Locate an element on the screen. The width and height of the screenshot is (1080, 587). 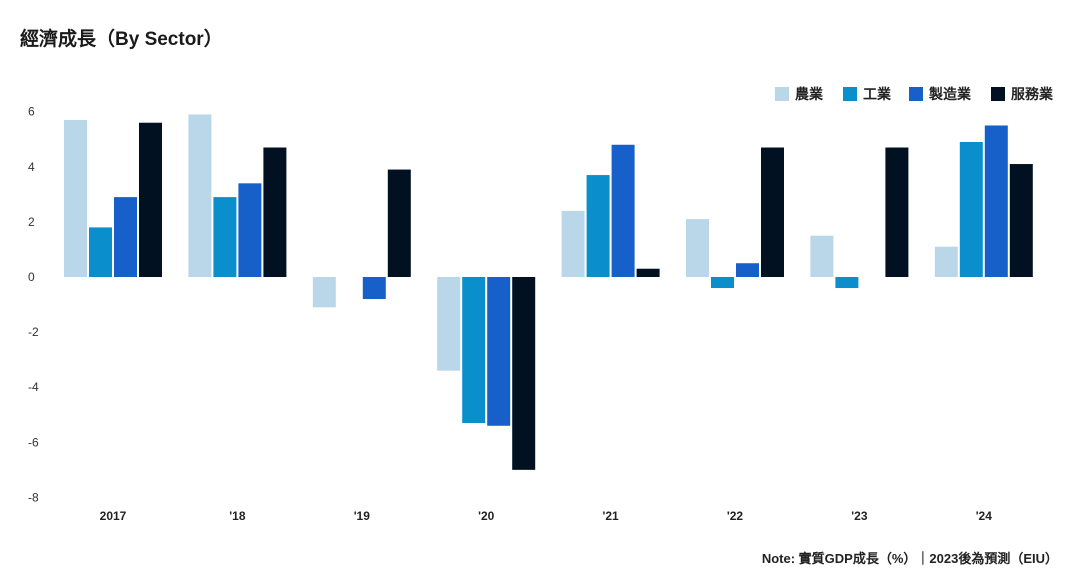
bar-工業-'24 is located at coordinates (971, 209).